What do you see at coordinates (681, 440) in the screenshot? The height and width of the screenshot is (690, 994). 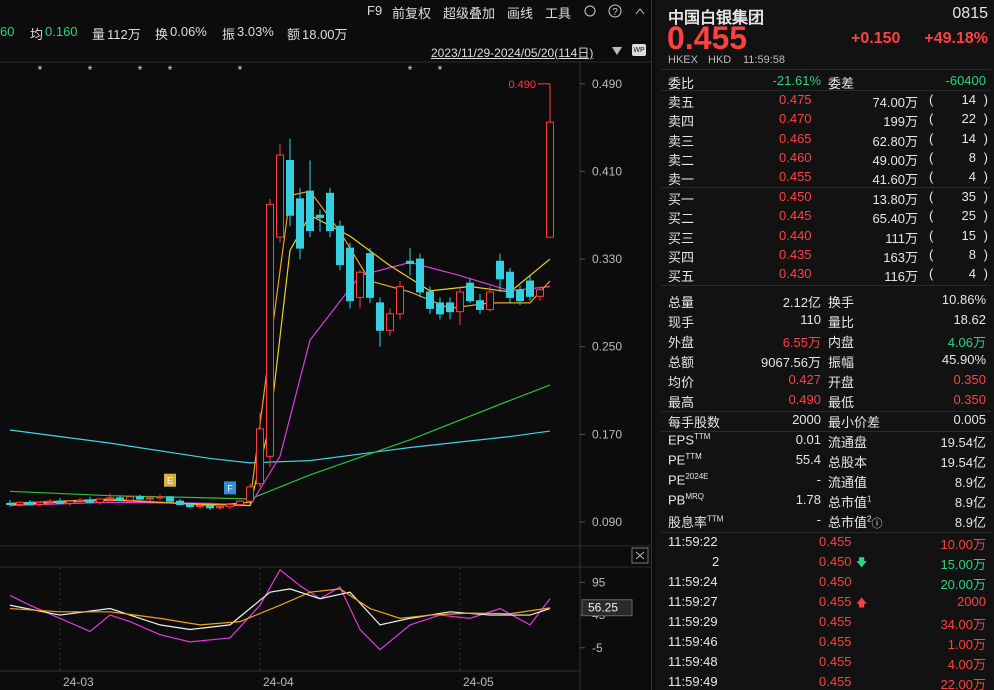 I see `stat-label-text: EPS` at bounding box center [681, 440].